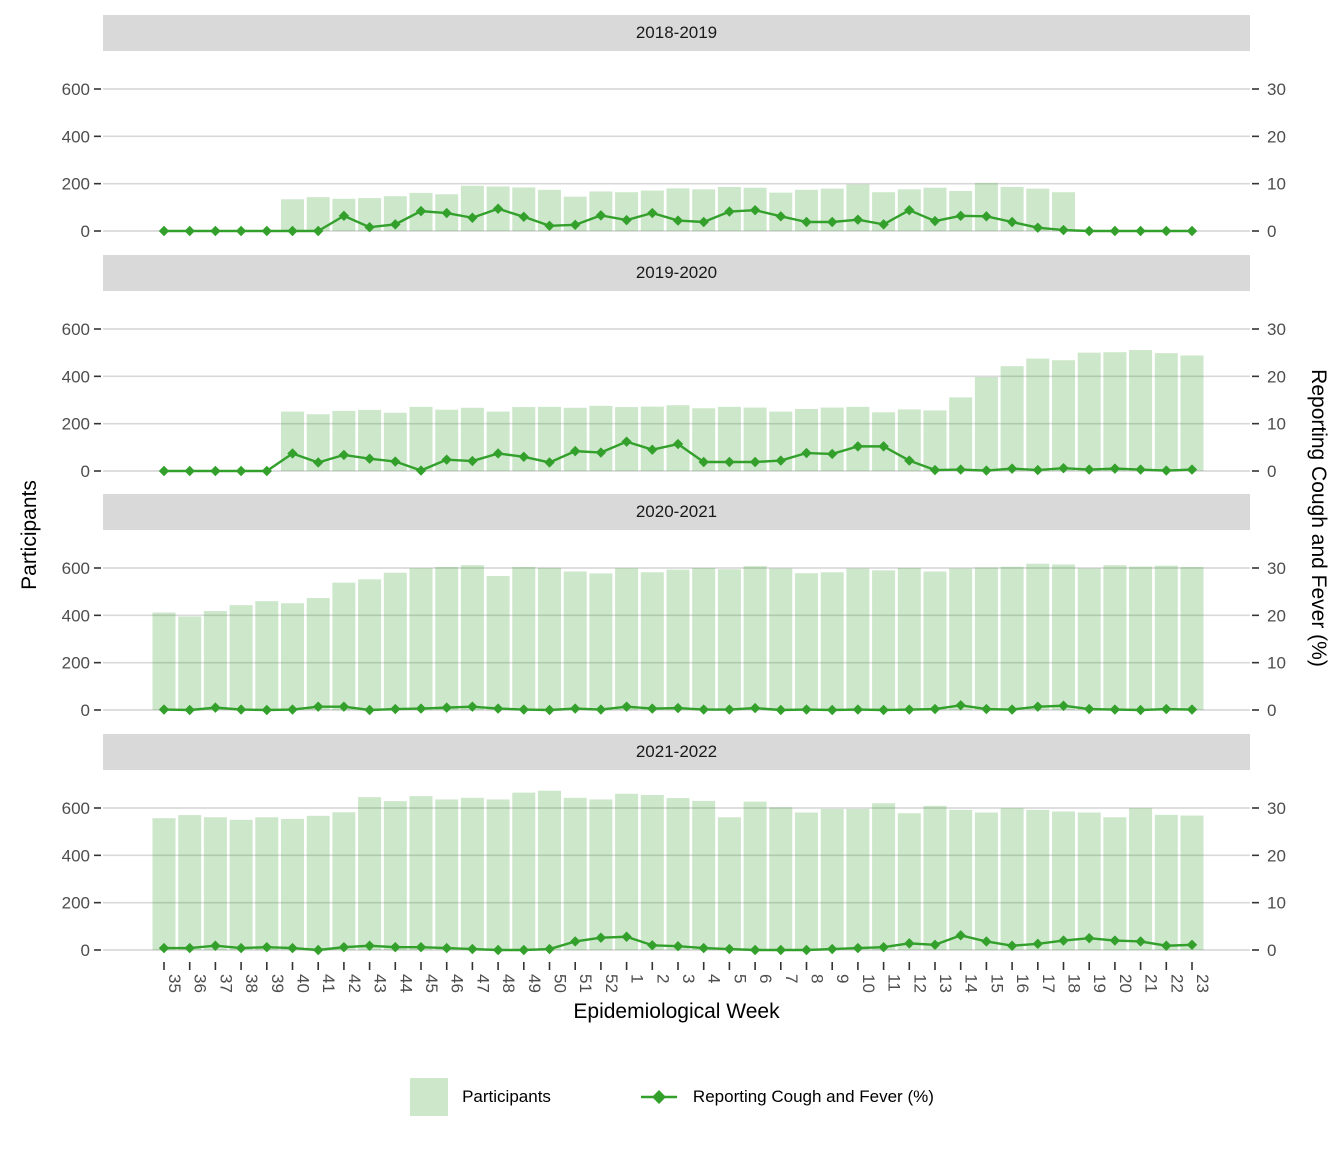 The image size is (1344, 1152). I want to click on x-tick-label: 17, so click(1048, 983).